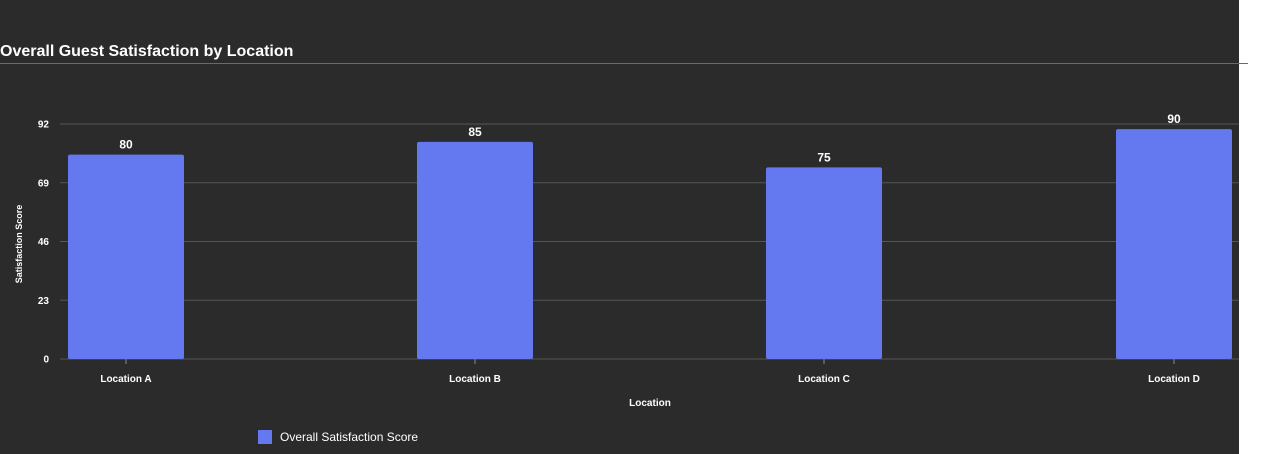 The width and height of the screenshot is (1280, 454). I want to click on x-tick-label: Location C, so click(824, 379).